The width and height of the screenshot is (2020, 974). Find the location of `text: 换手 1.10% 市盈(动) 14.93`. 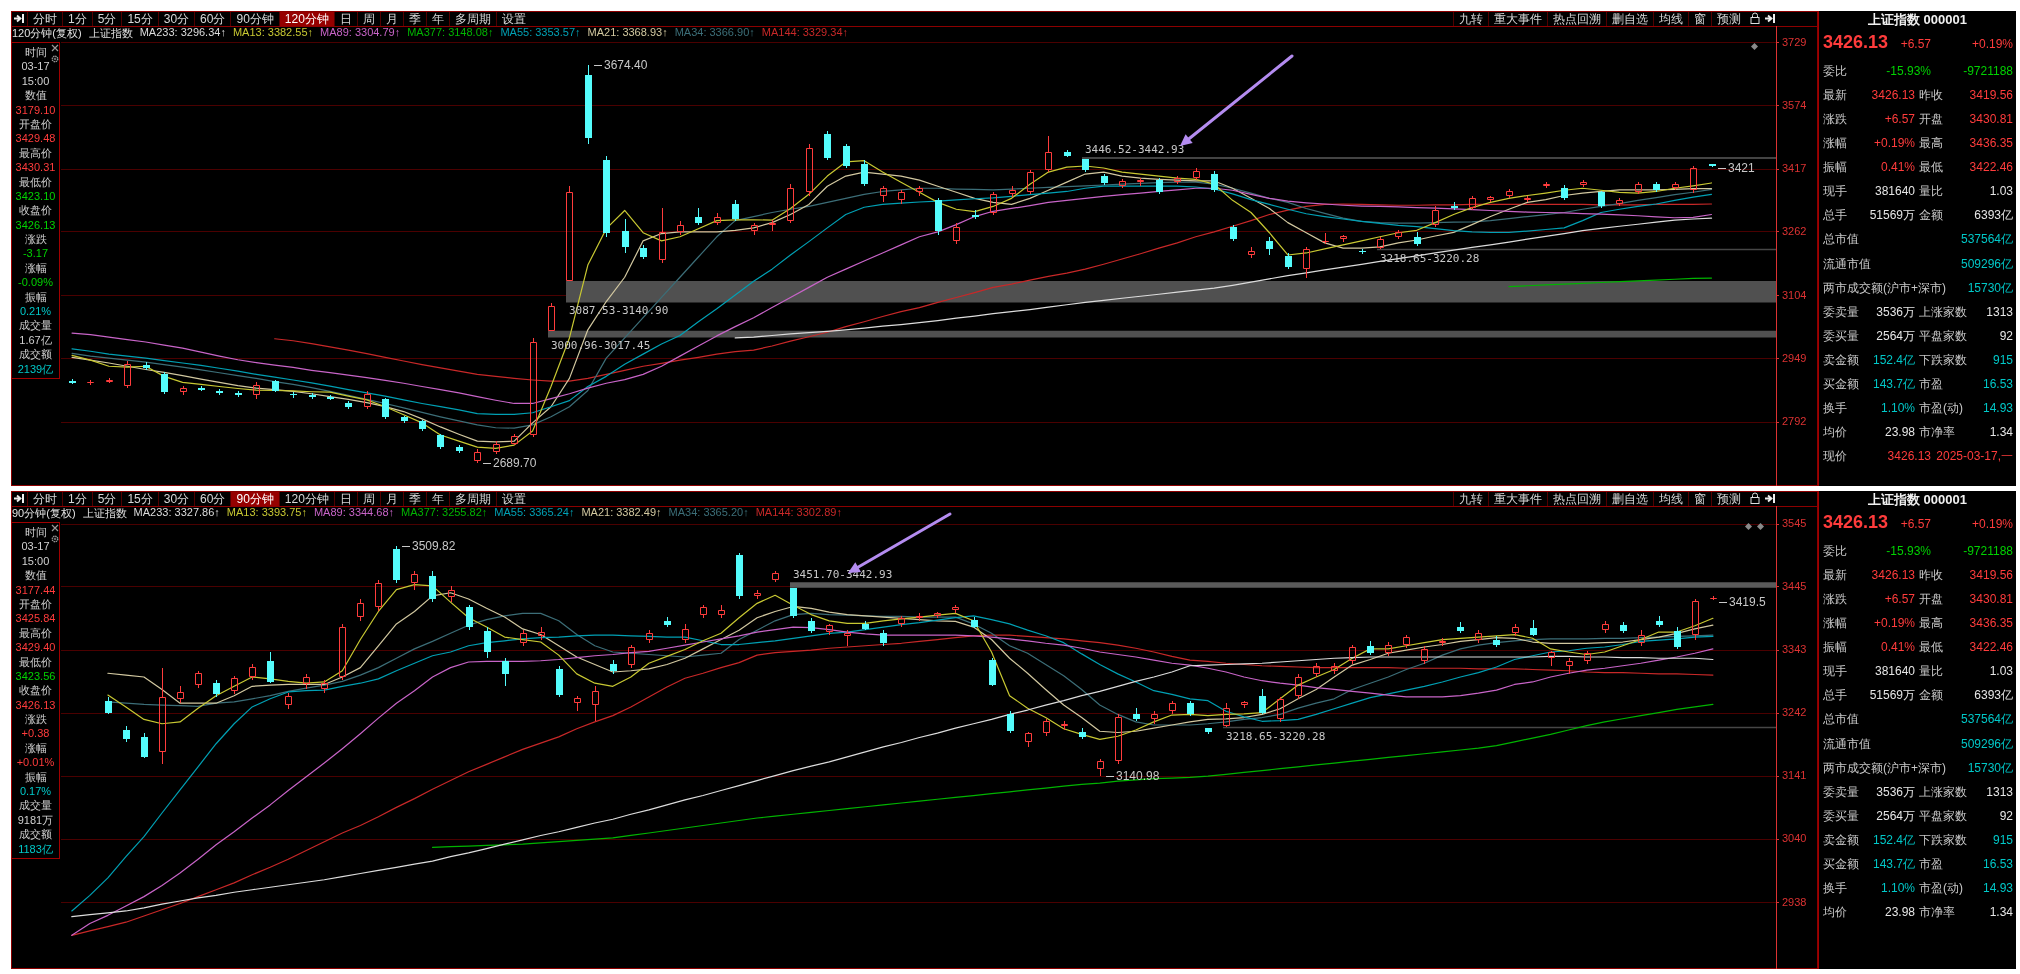

text: 换手 1.10% 市盈(动) 14.93 is located at coordinates (1918, 407).